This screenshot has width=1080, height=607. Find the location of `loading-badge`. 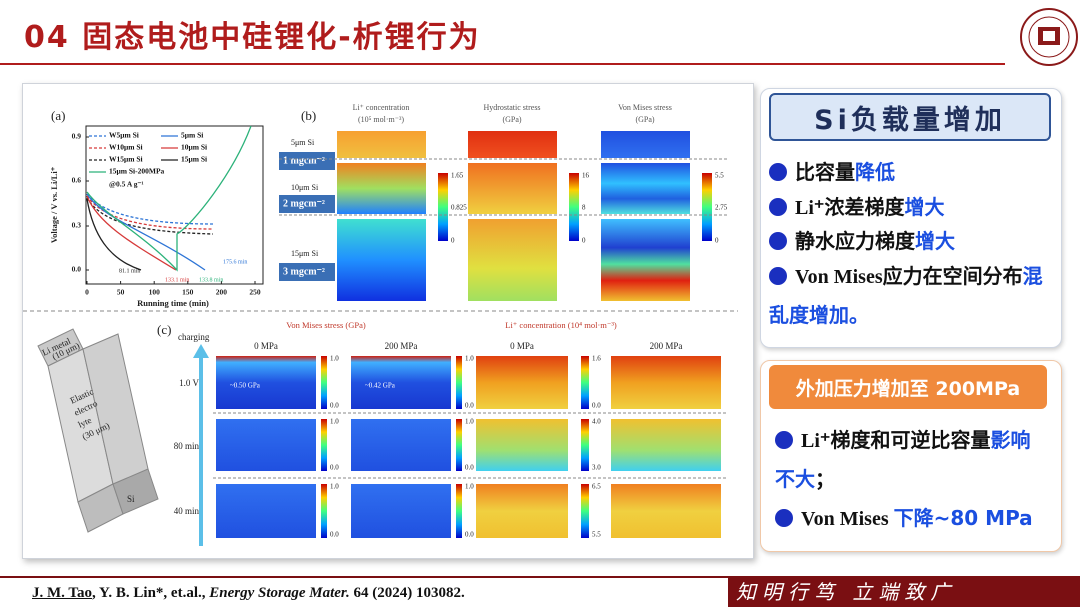

loading-badge is located at coordinates (307, 204).